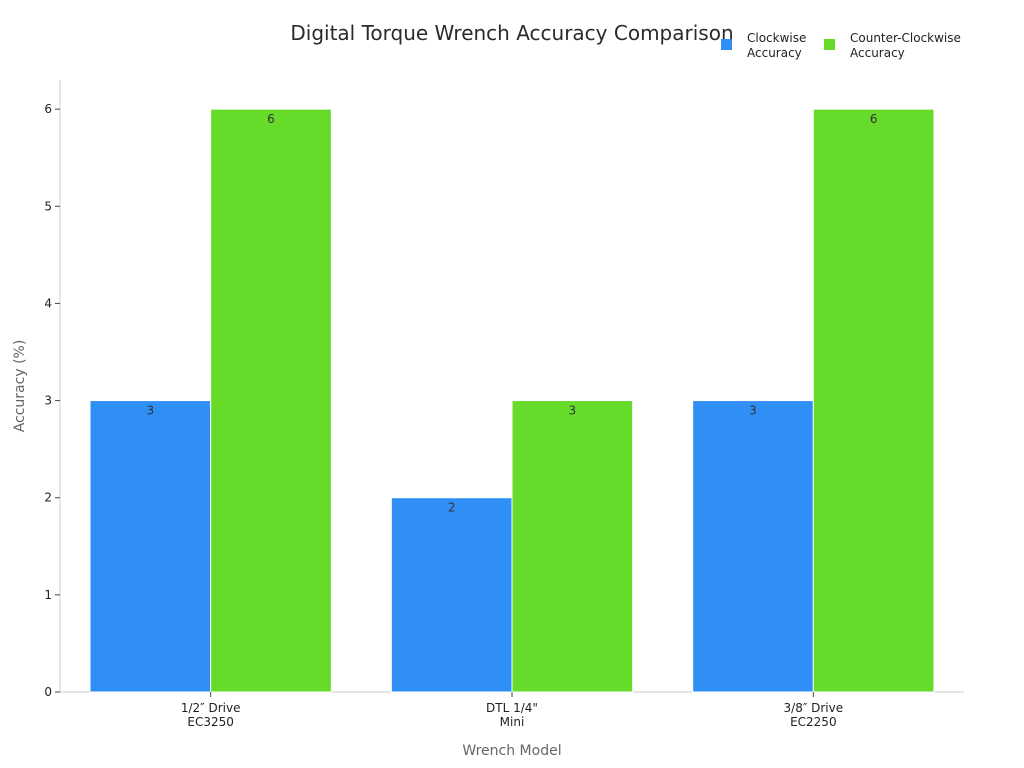 Image resolution: width=1024 pixels, height=768 pixels. Describe the element at coordinates (905, 45) in the screenshot. I see `legend-label: Counter-Clockwise Accuracy` at that location.